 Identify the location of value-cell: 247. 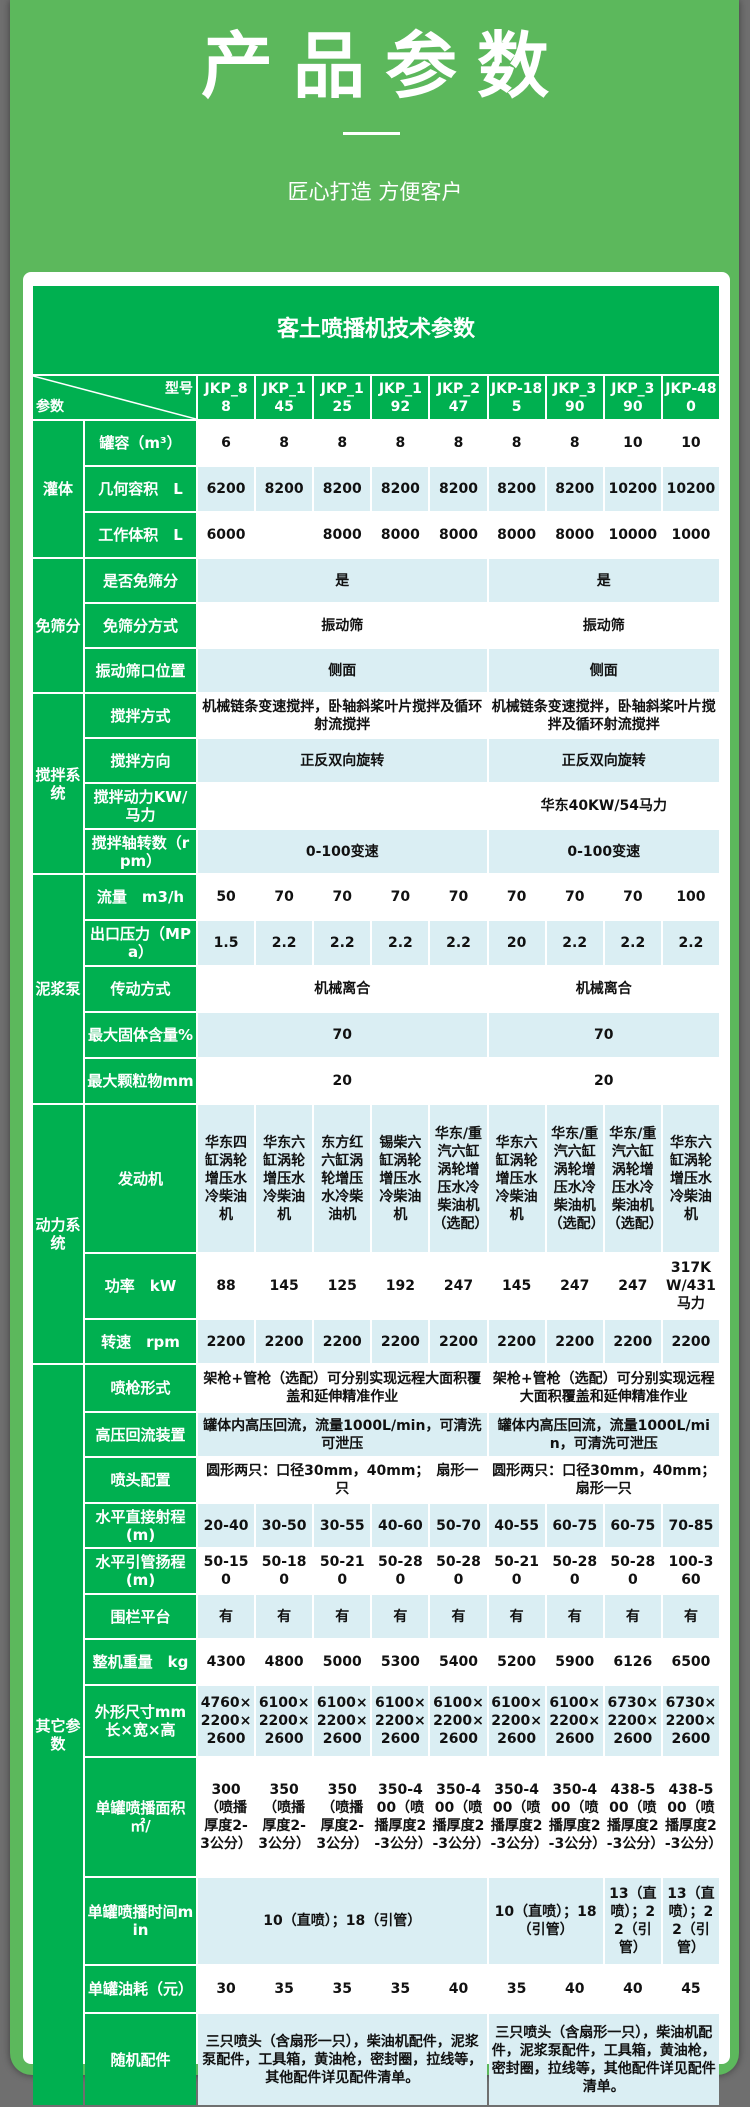
(574, 1286).